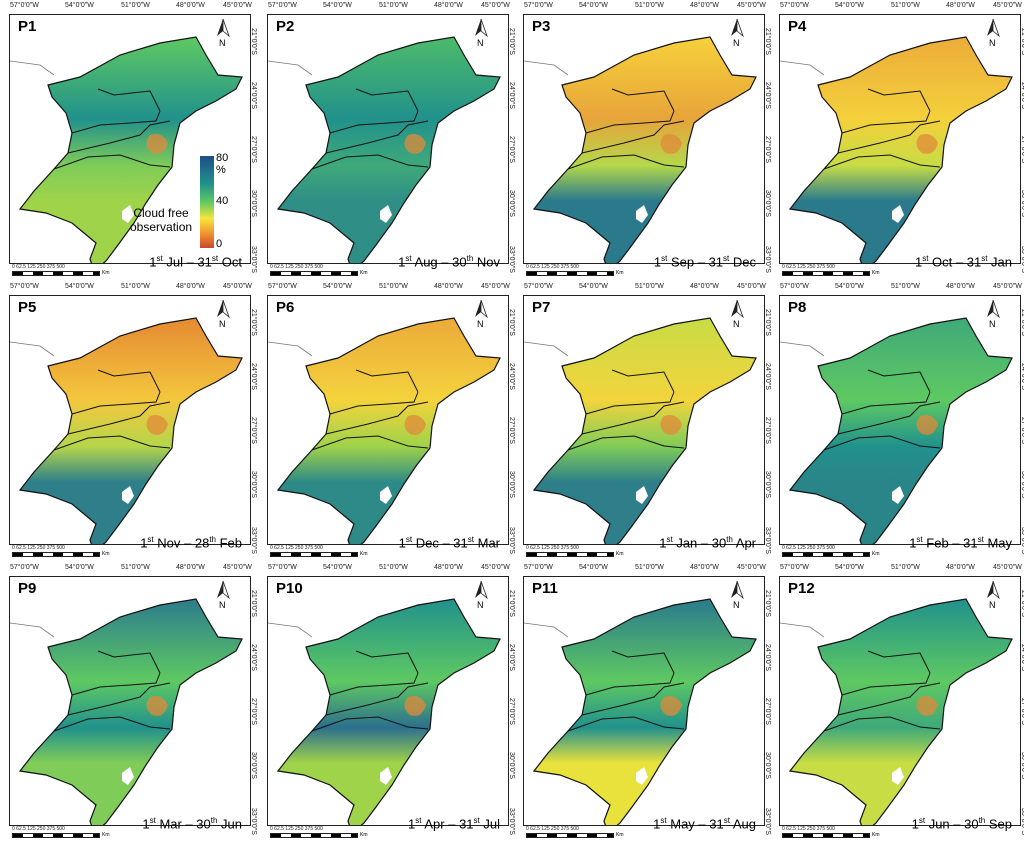 This screenshot has height=844, width=1024. What do you see at coordinates (27, 307) in the screenshot?
I see `panel-label: P5` at bounding box center [27, 307].